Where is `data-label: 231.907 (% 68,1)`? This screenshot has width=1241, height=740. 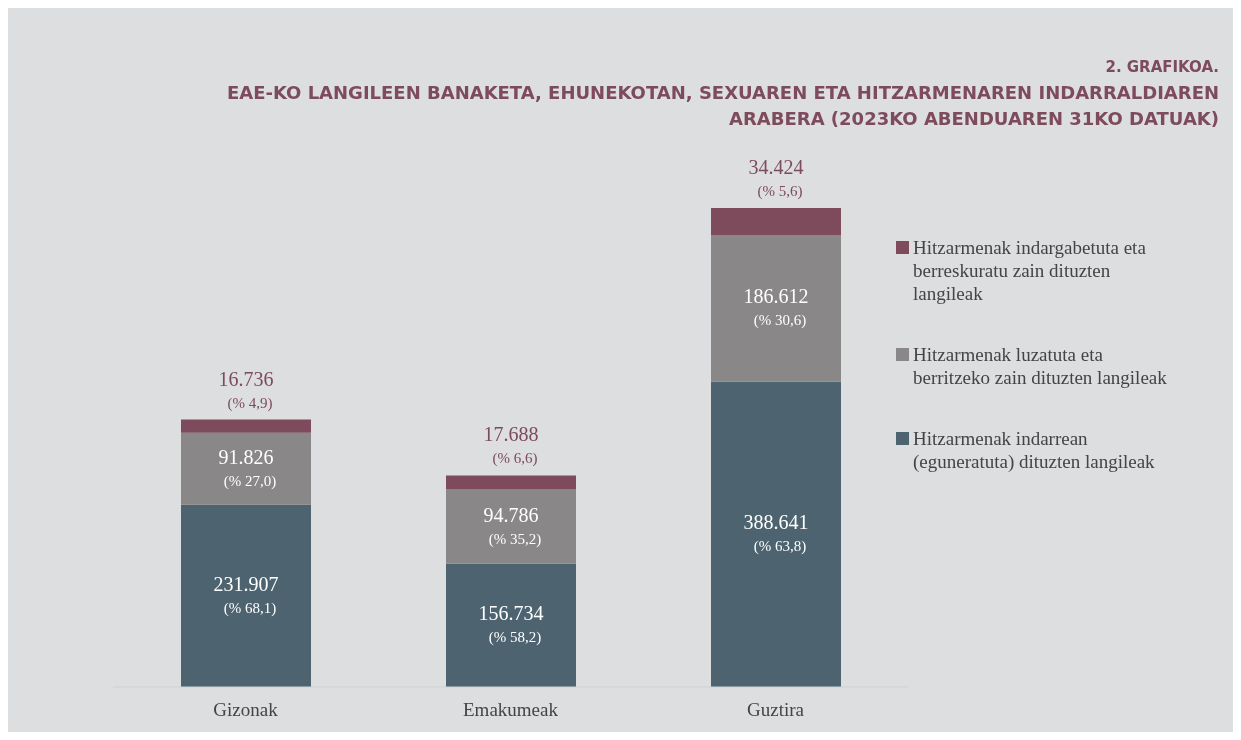
data-label: 231.907 (% 68,1) is located at coordinates (246, 594).